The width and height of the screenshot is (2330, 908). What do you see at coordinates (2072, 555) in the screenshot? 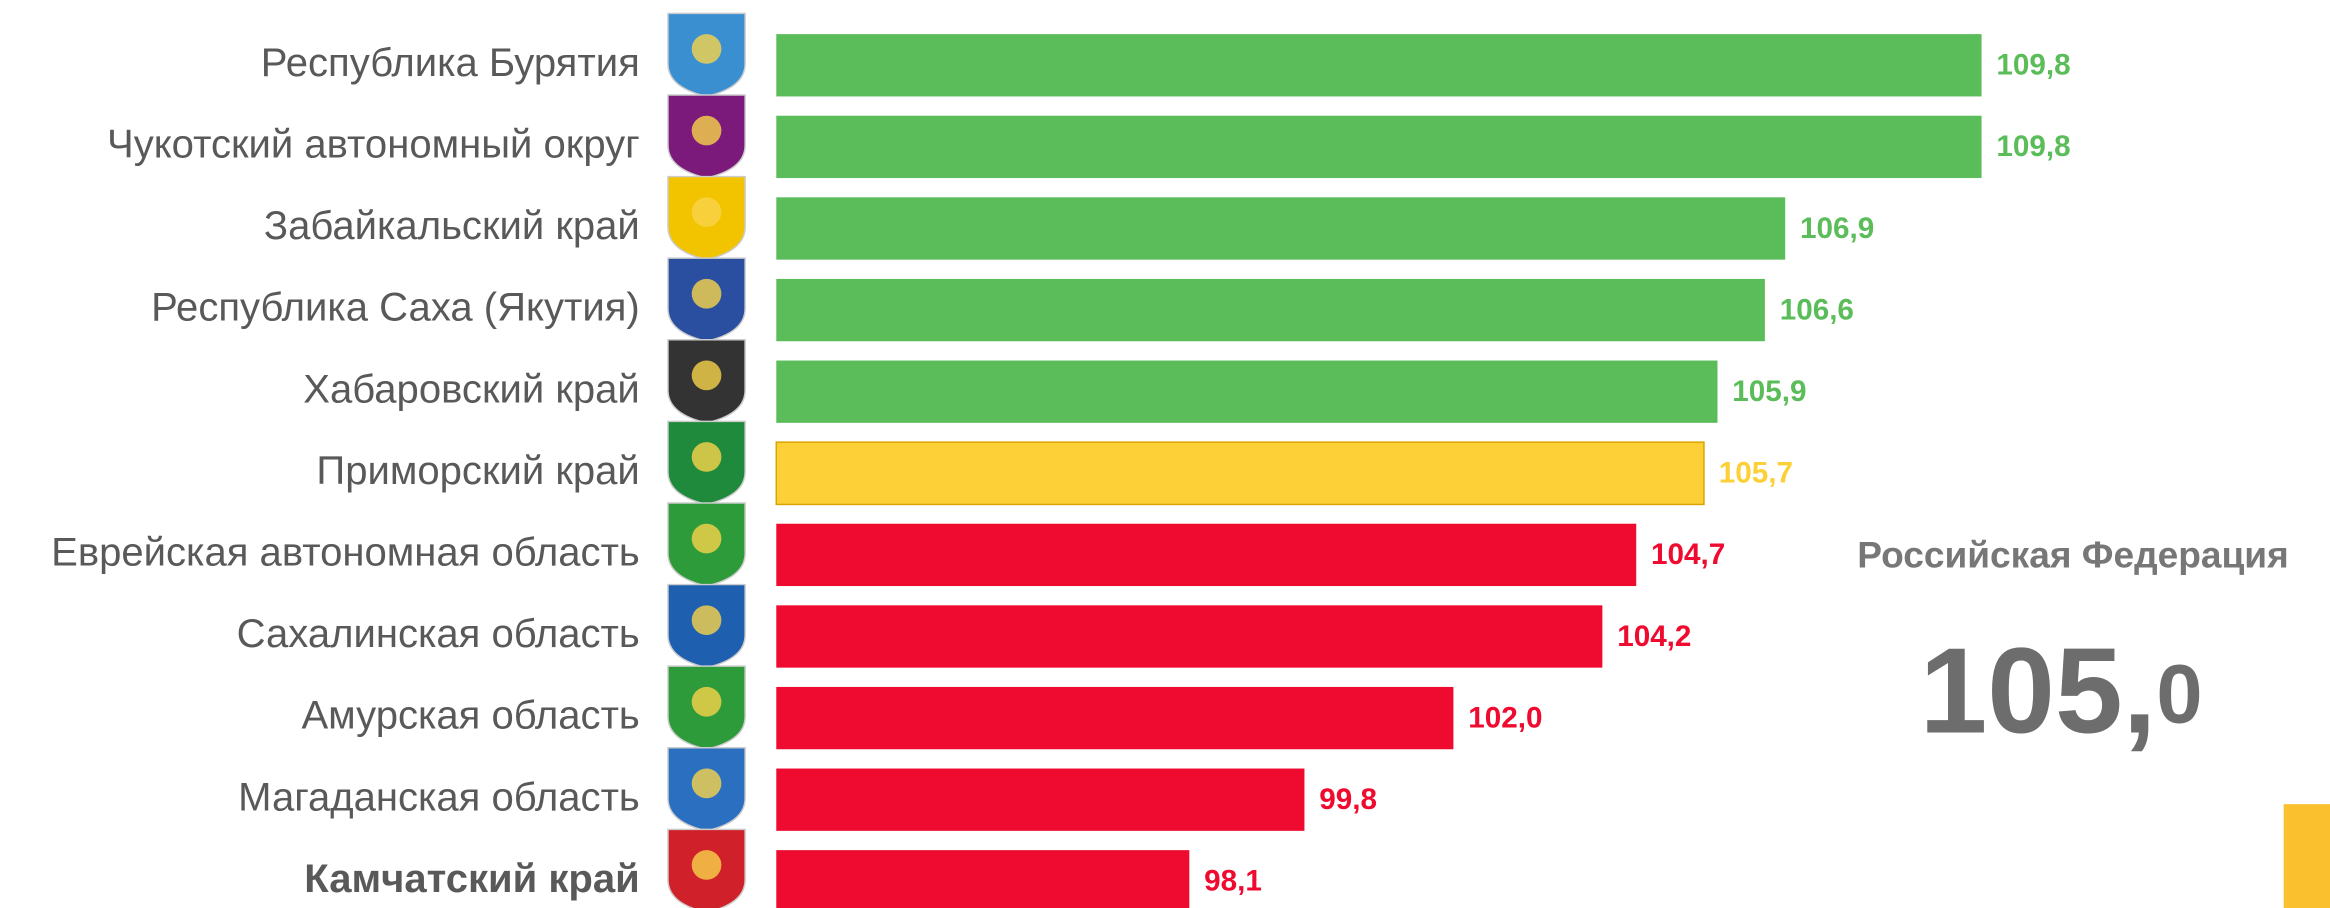
I see `annotation-label: Российская Федерация` at bounding box center [2072, 555].